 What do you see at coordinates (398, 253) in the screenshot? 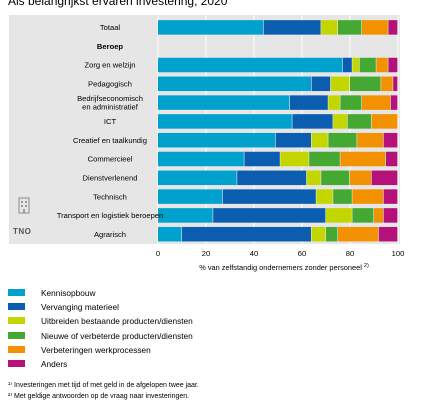
I see `x-tick-label: 100` at bounding box center [398, 253].